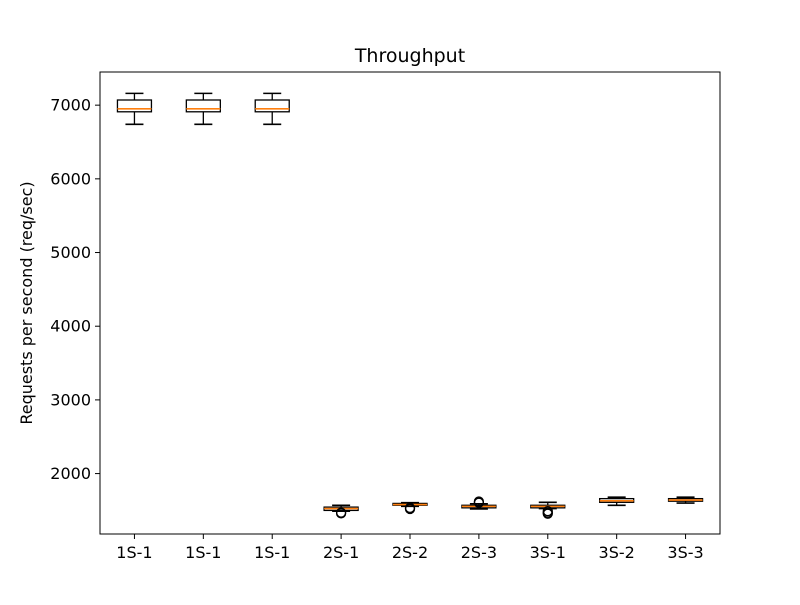 Image resolution: width=800 pixels, height=605 pixels. I want to click on y-tick-label: 4000, so click(70, 326).